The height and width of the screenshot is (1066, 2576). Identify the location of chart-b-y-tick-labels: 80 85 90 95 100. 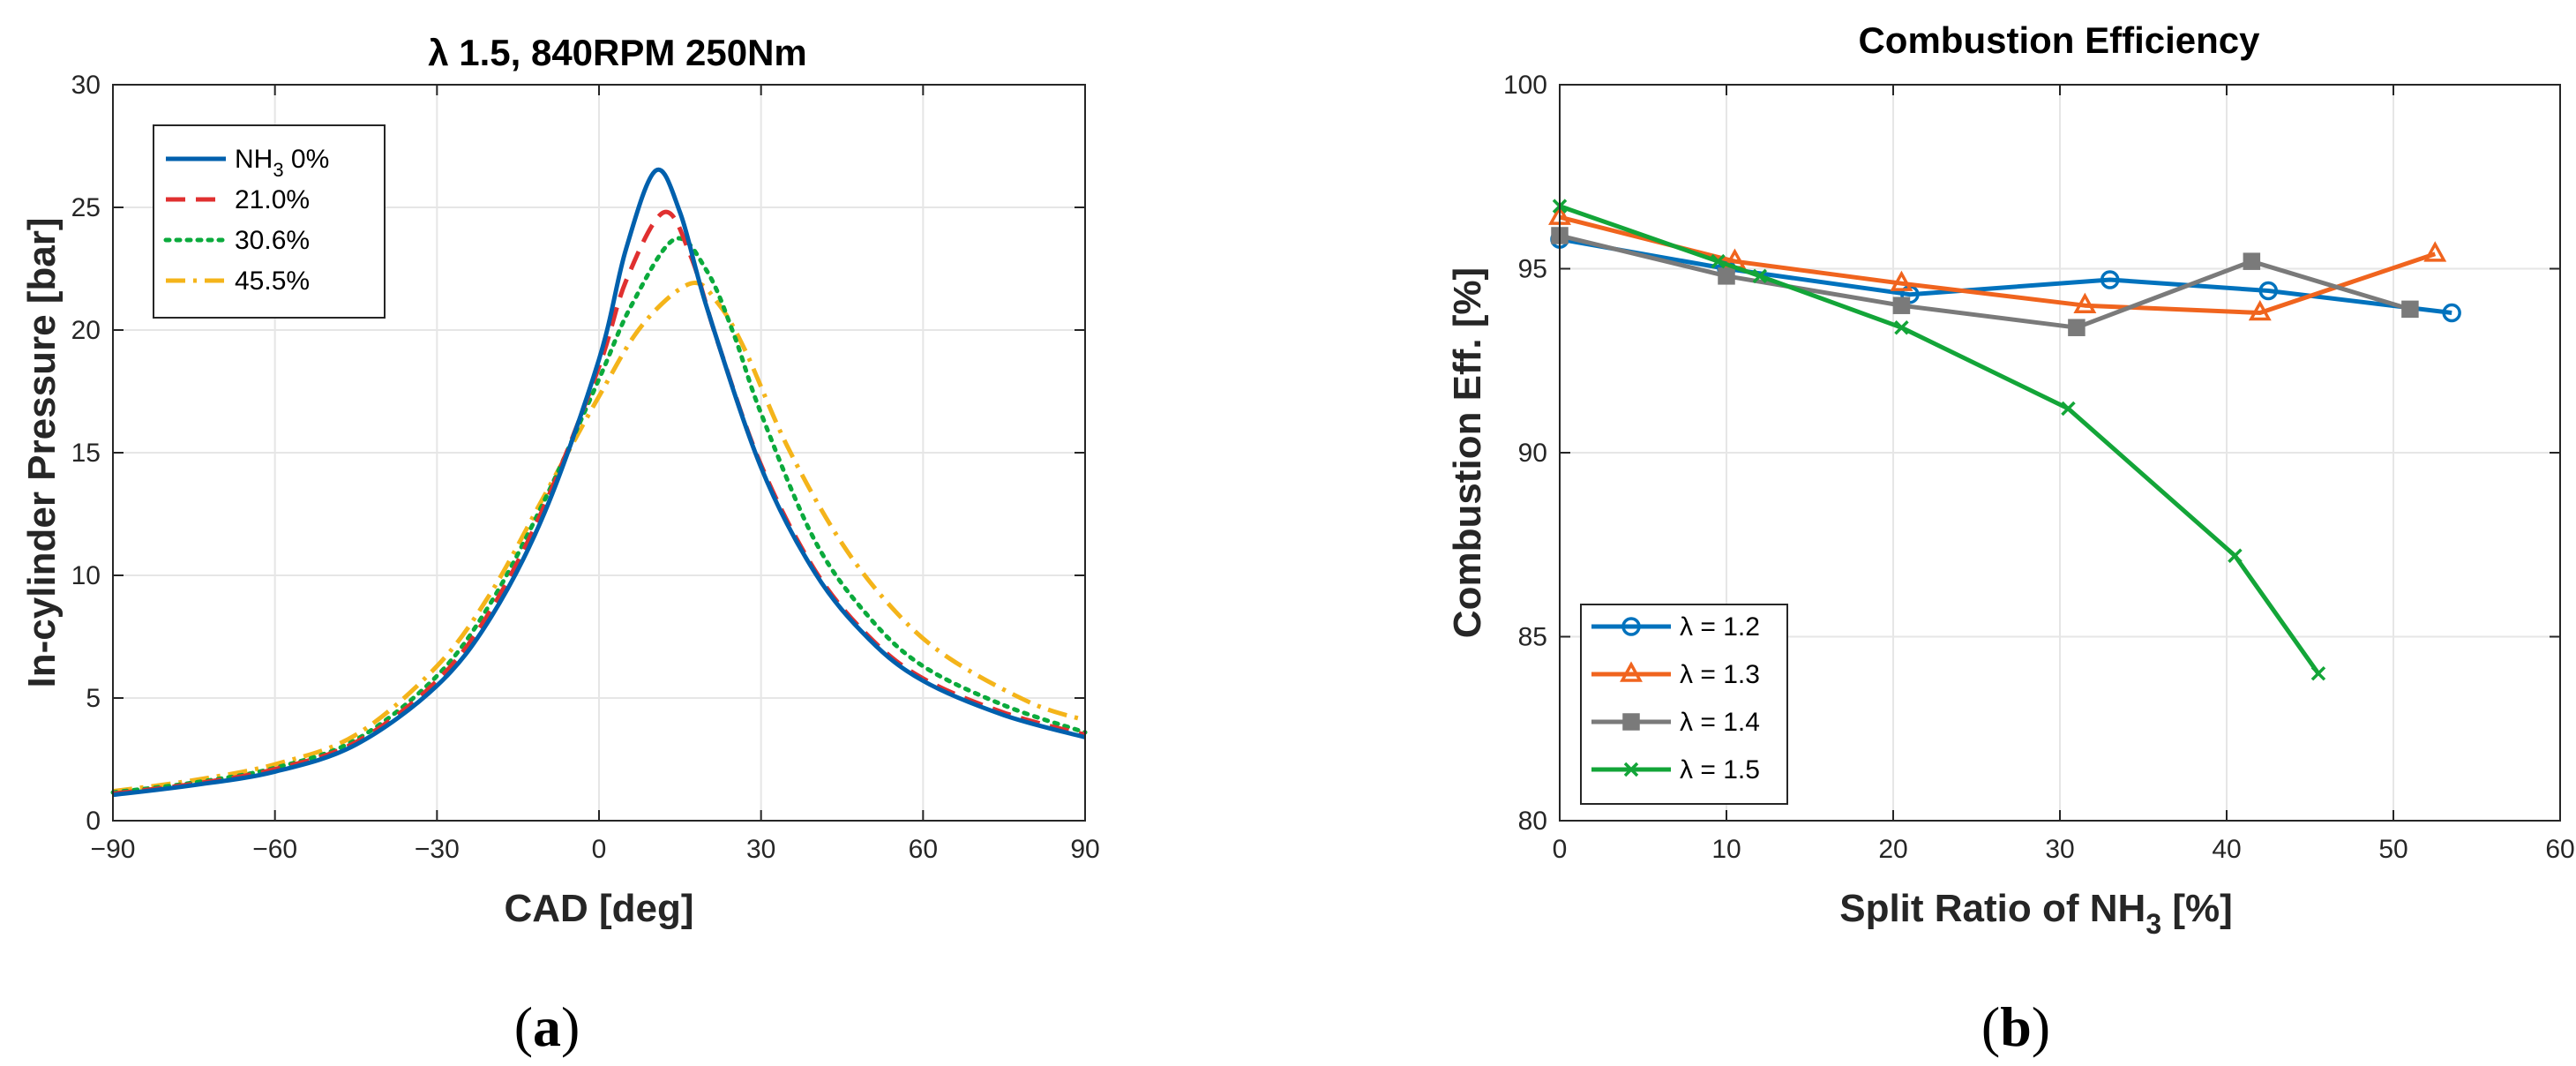
(1525, 454).